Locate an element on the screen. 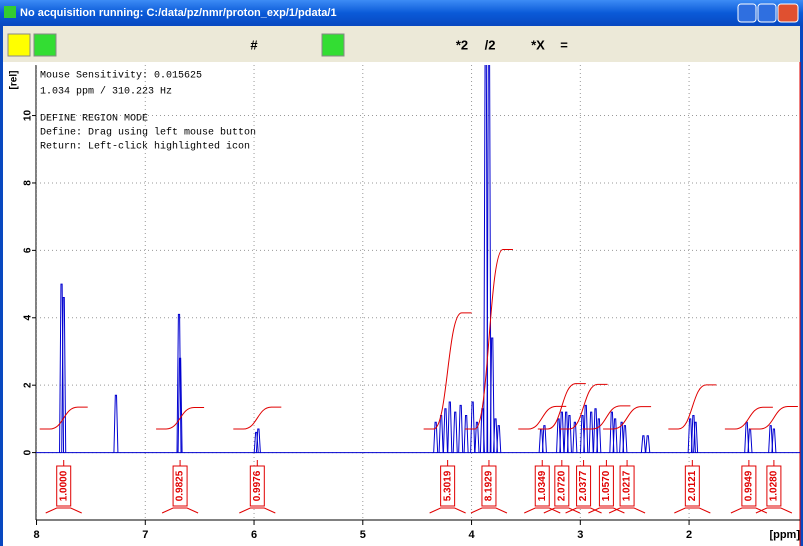 This screenshot has height=546, width=803. x-tick-label: 8 is located at coordinates (36, 535).